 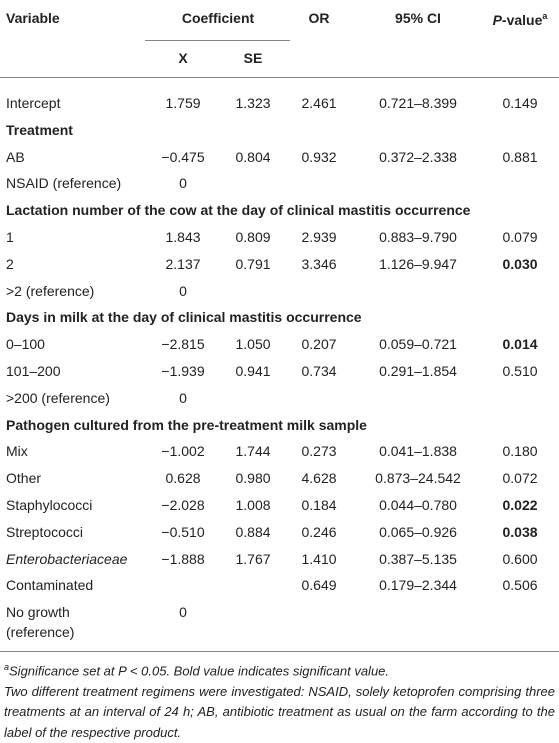 I want to click on cell-se: 0.884, so click(x=253, y=531).